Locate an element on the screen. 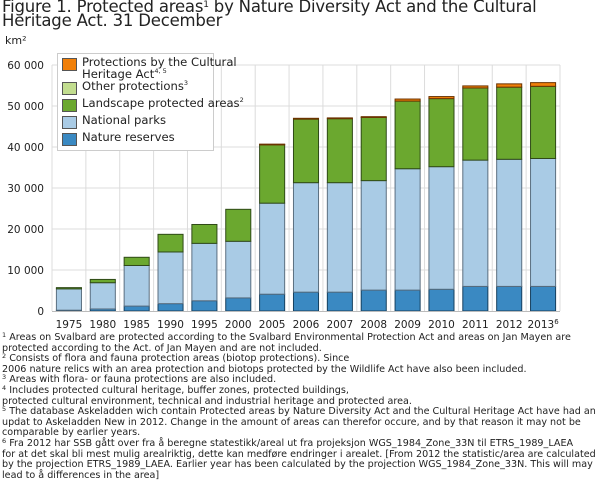 The width and height of the screenshot is (610, 488). bar-stack-1990 is located at coordinates (170, 272).